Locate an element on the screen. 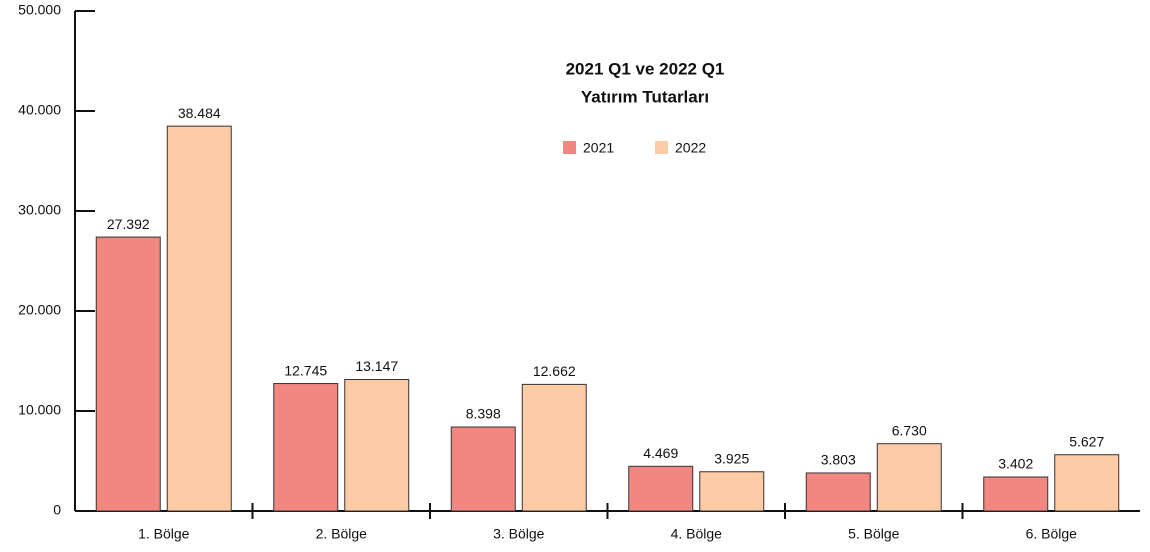 This screenshot has height=552, width=1150. x-tick-label: 3. Bölge is located at coordinates (519, 534).